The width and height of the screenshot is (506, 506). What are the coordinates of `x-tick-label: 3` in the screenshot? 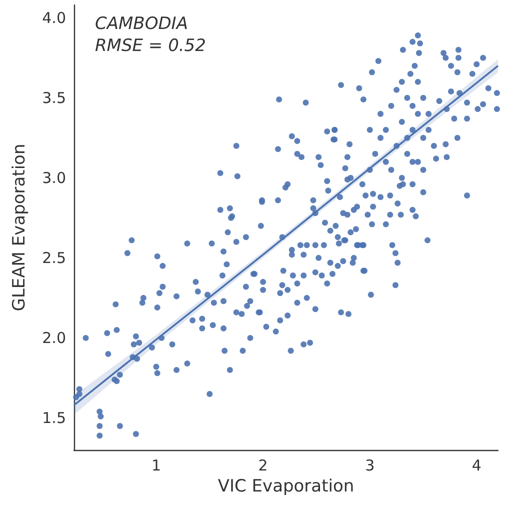 It's located at (370, 465).